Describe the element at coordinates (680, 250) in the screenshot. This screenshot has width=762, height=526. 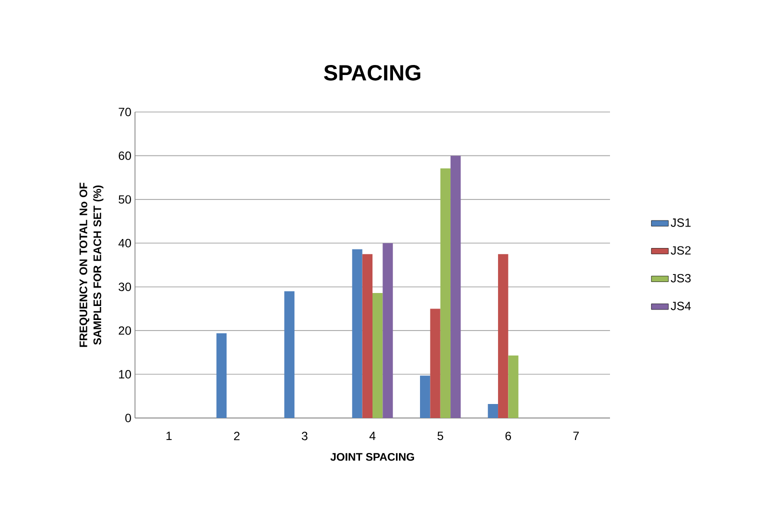
I see `legend-label: JS2` at that location.